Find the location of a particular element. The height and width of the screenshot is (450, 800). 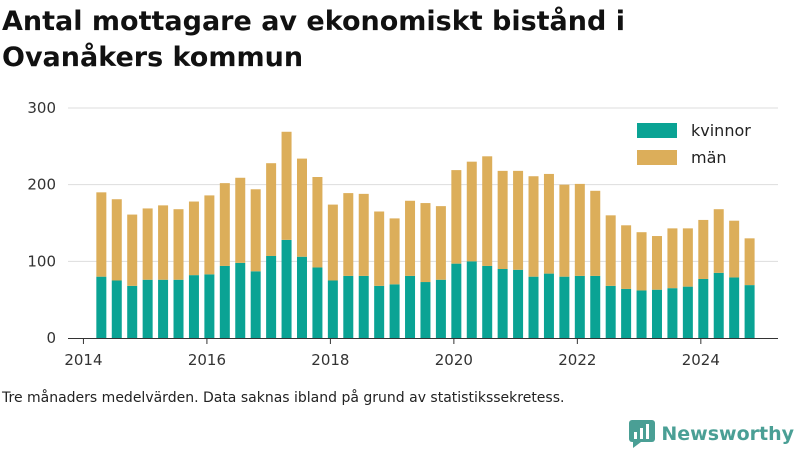

y-tick-label: 300 is located at coordinates (41, 108).